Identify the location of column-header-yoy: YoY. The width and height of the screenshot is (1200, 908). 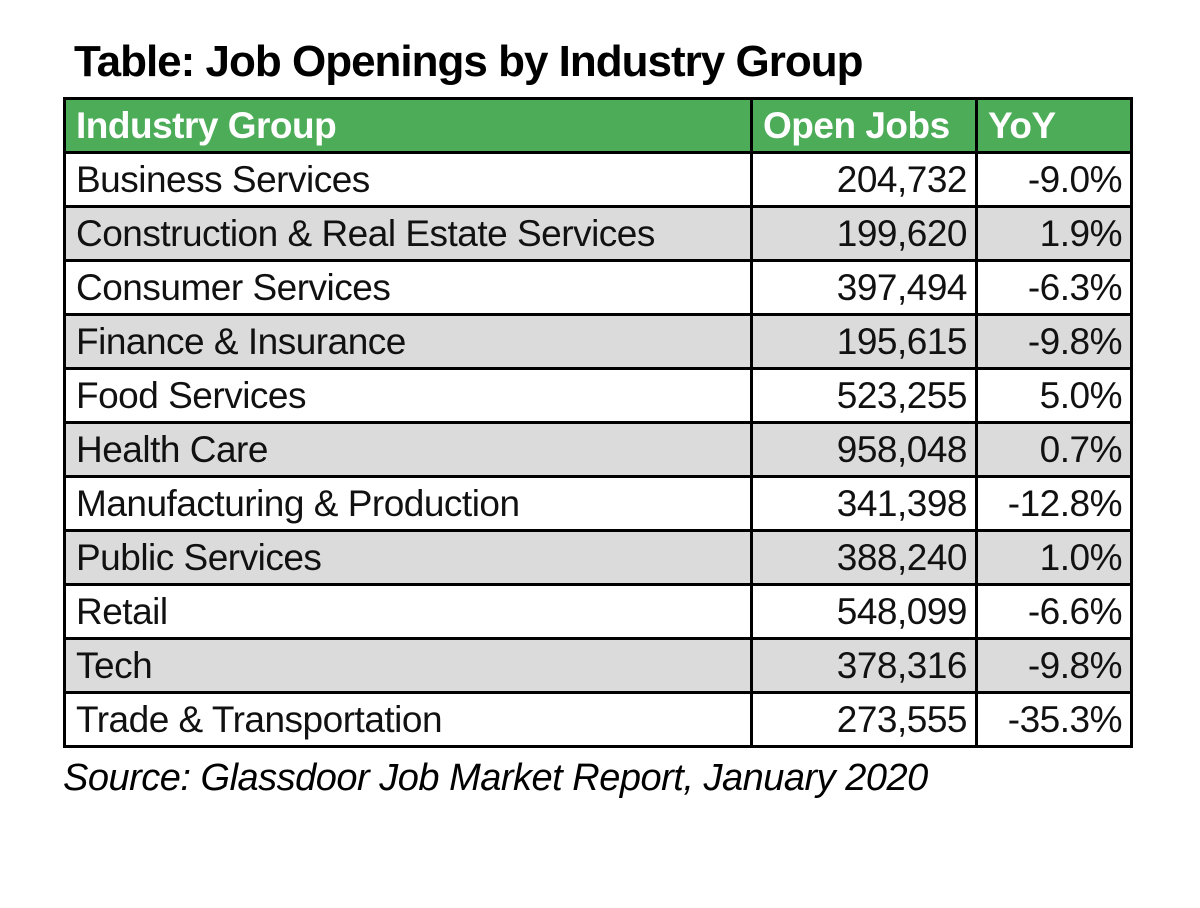
(1054, 125).